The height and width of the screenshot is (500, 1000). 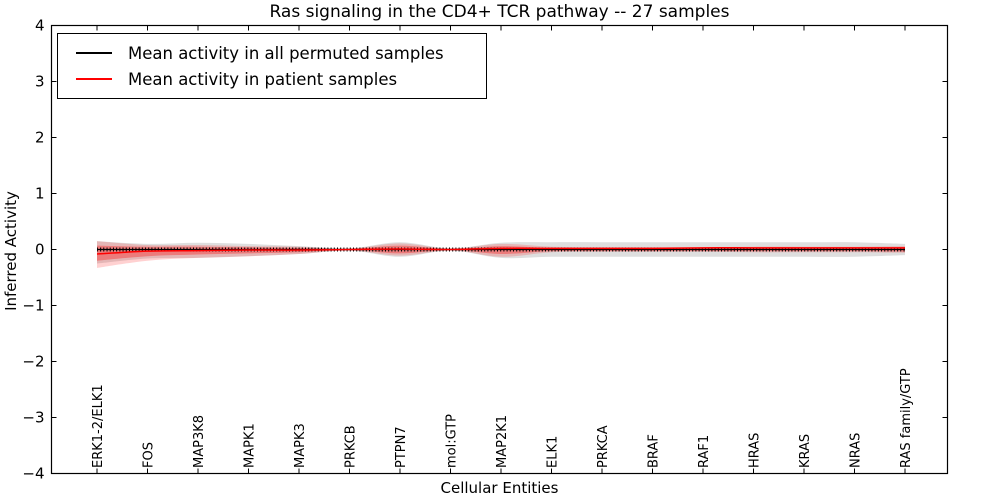 What do you see at coordinates (94, 53) in the screenshot?
I see `permuted-line-swatch-icon` at bounding box center [94, 53].